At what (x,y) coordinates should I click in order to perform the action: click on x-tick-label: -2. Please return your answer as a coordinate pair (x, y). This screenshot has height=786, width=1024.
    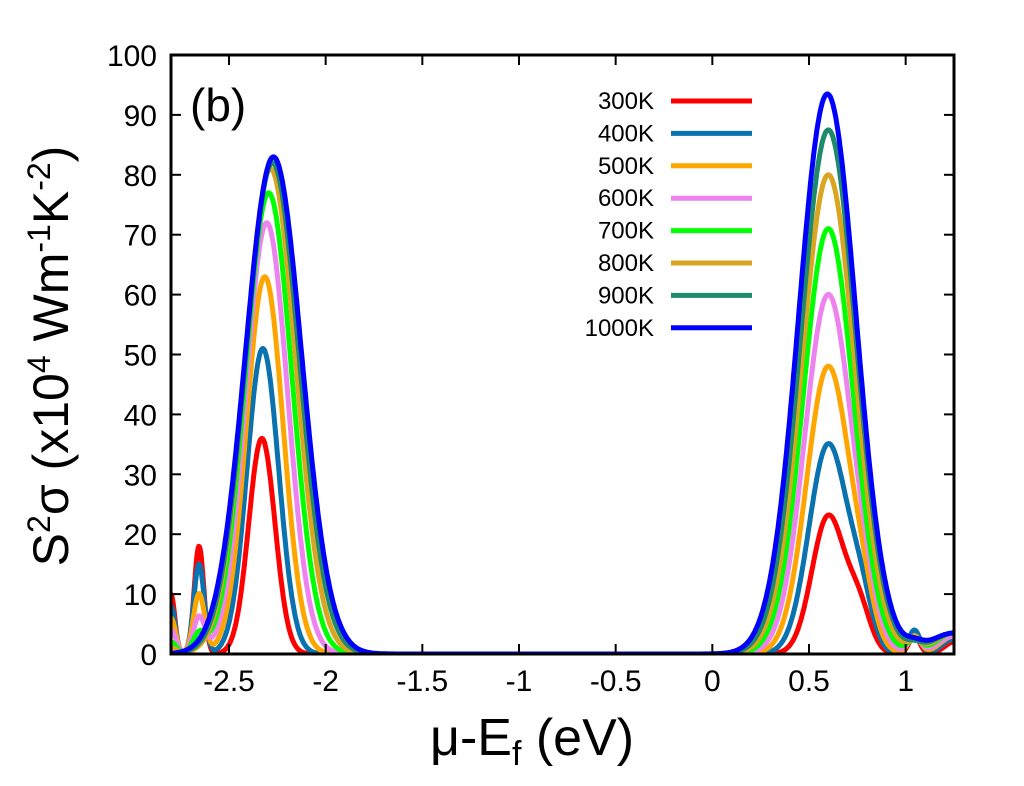
    Looking at the image, I should click on (325, 681).